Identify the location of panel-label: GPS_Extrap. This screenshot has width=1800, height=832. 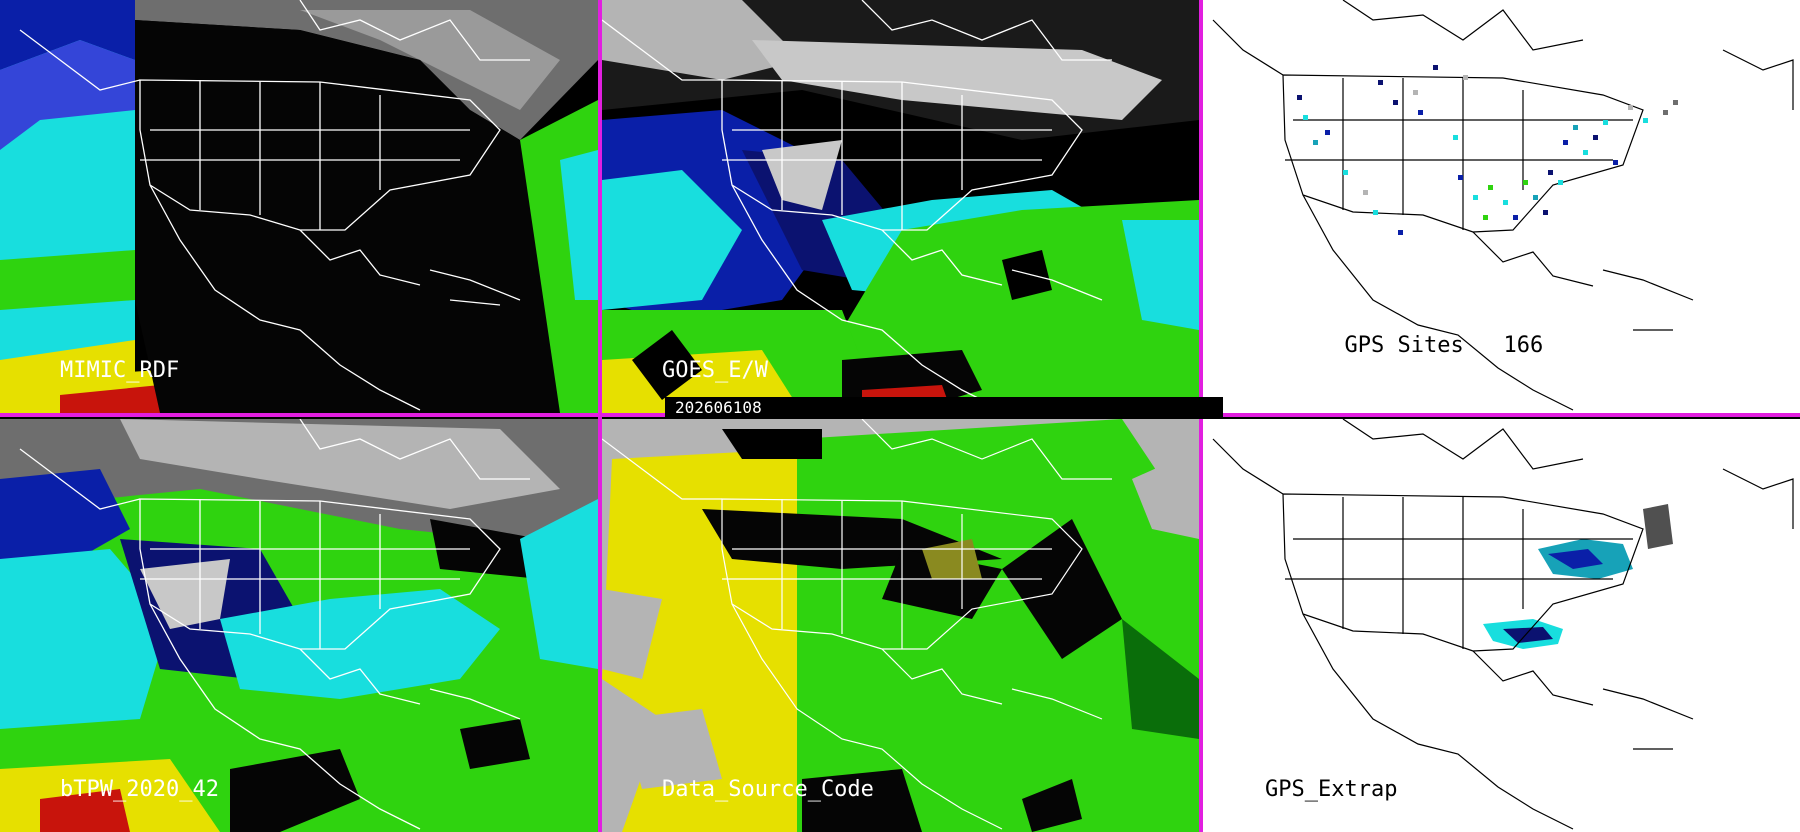
(1331, 789).